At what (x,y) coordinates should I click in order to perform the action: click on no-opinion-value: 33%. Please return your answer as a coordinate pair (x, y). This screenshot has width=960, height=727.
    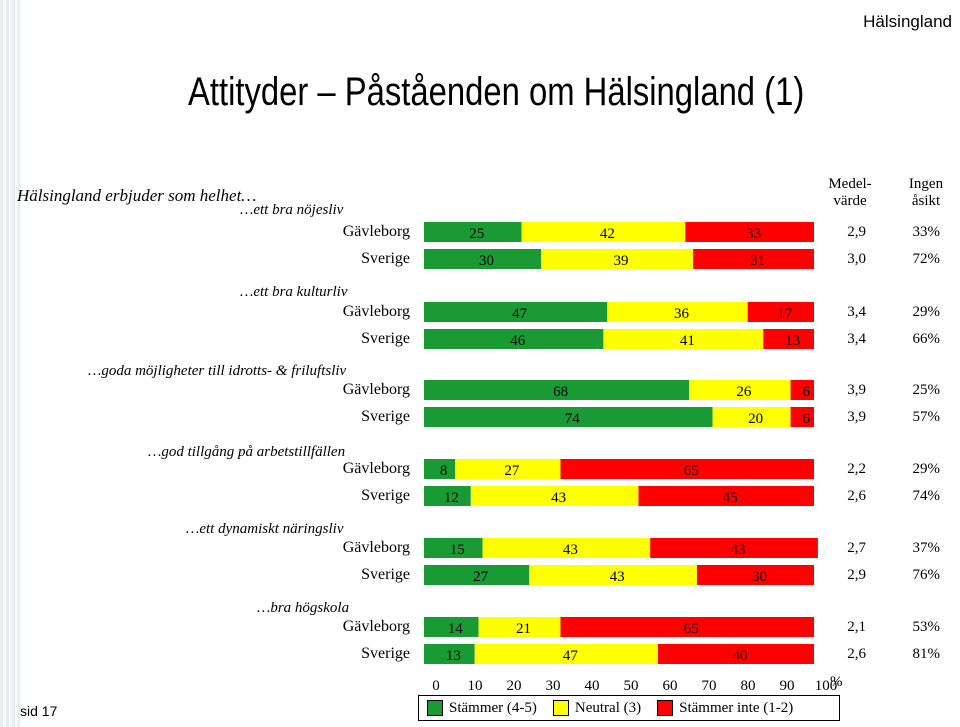
    Looking at the image, I should click on (926, 232).